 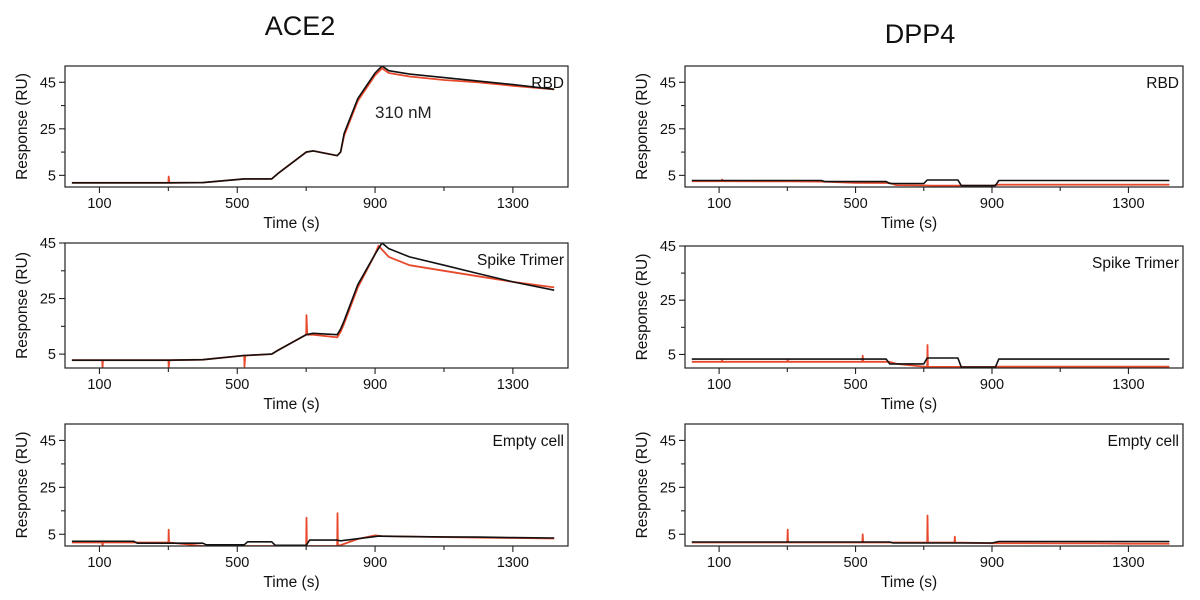 What do you see at coordinates (1162, 83) in the screenshot?
I see `dpp4-rbd-panel-label: RBD` at bounding box center [1162, 83].